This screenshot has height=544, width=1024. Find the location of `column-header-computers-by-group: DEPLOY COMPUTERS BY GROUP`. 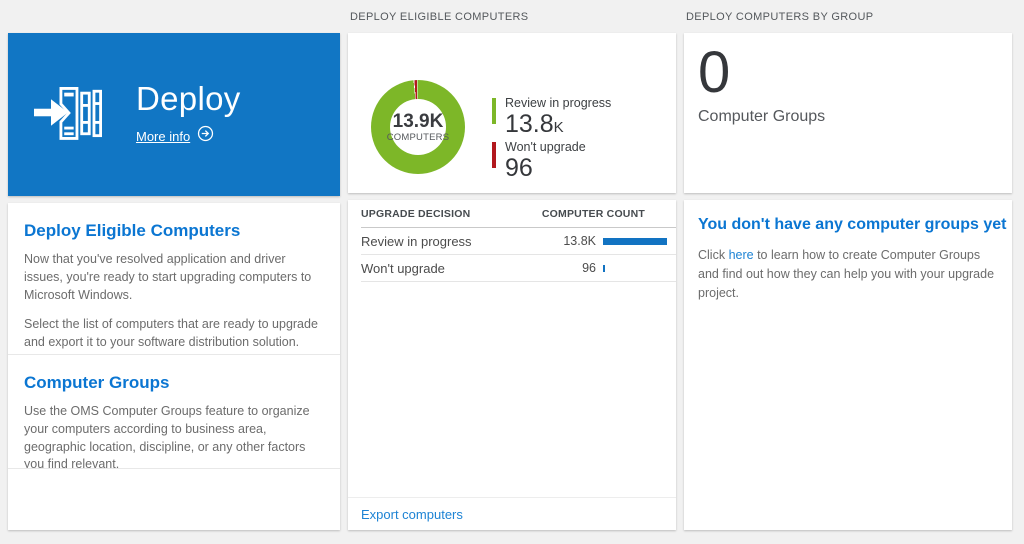

column-header-computers-by-group: DEPLOY COMPUTERS BY GROUP is located at coordinates (780, 16).